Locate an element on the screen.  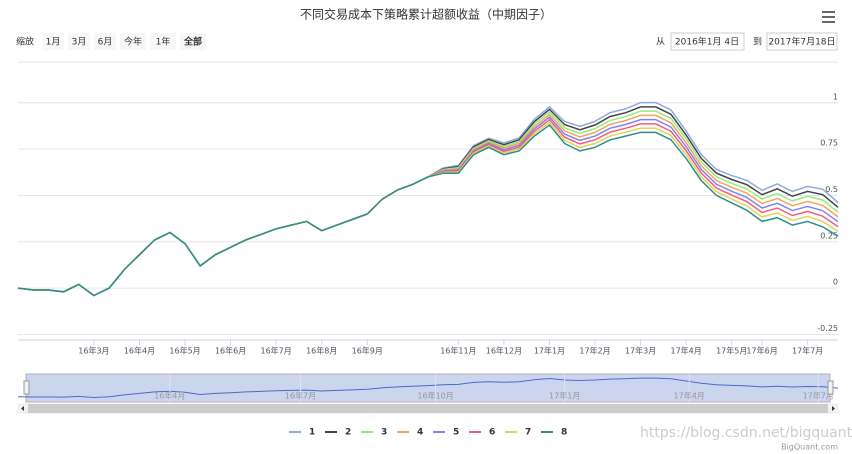
navigator-label: 17年4月 is located at coordinates (689, 396).